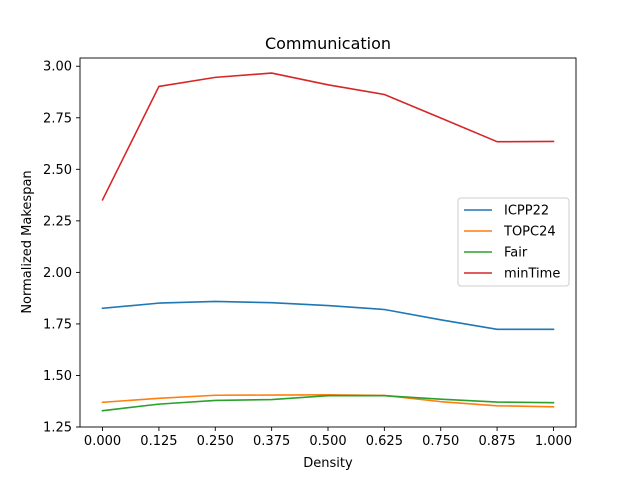 This screenshot has width=640, height=480. What do you see at coordinates (57, 273) in the screenshot?
I see `y-tick-label: 2.00` at bounding box center [57, 273].